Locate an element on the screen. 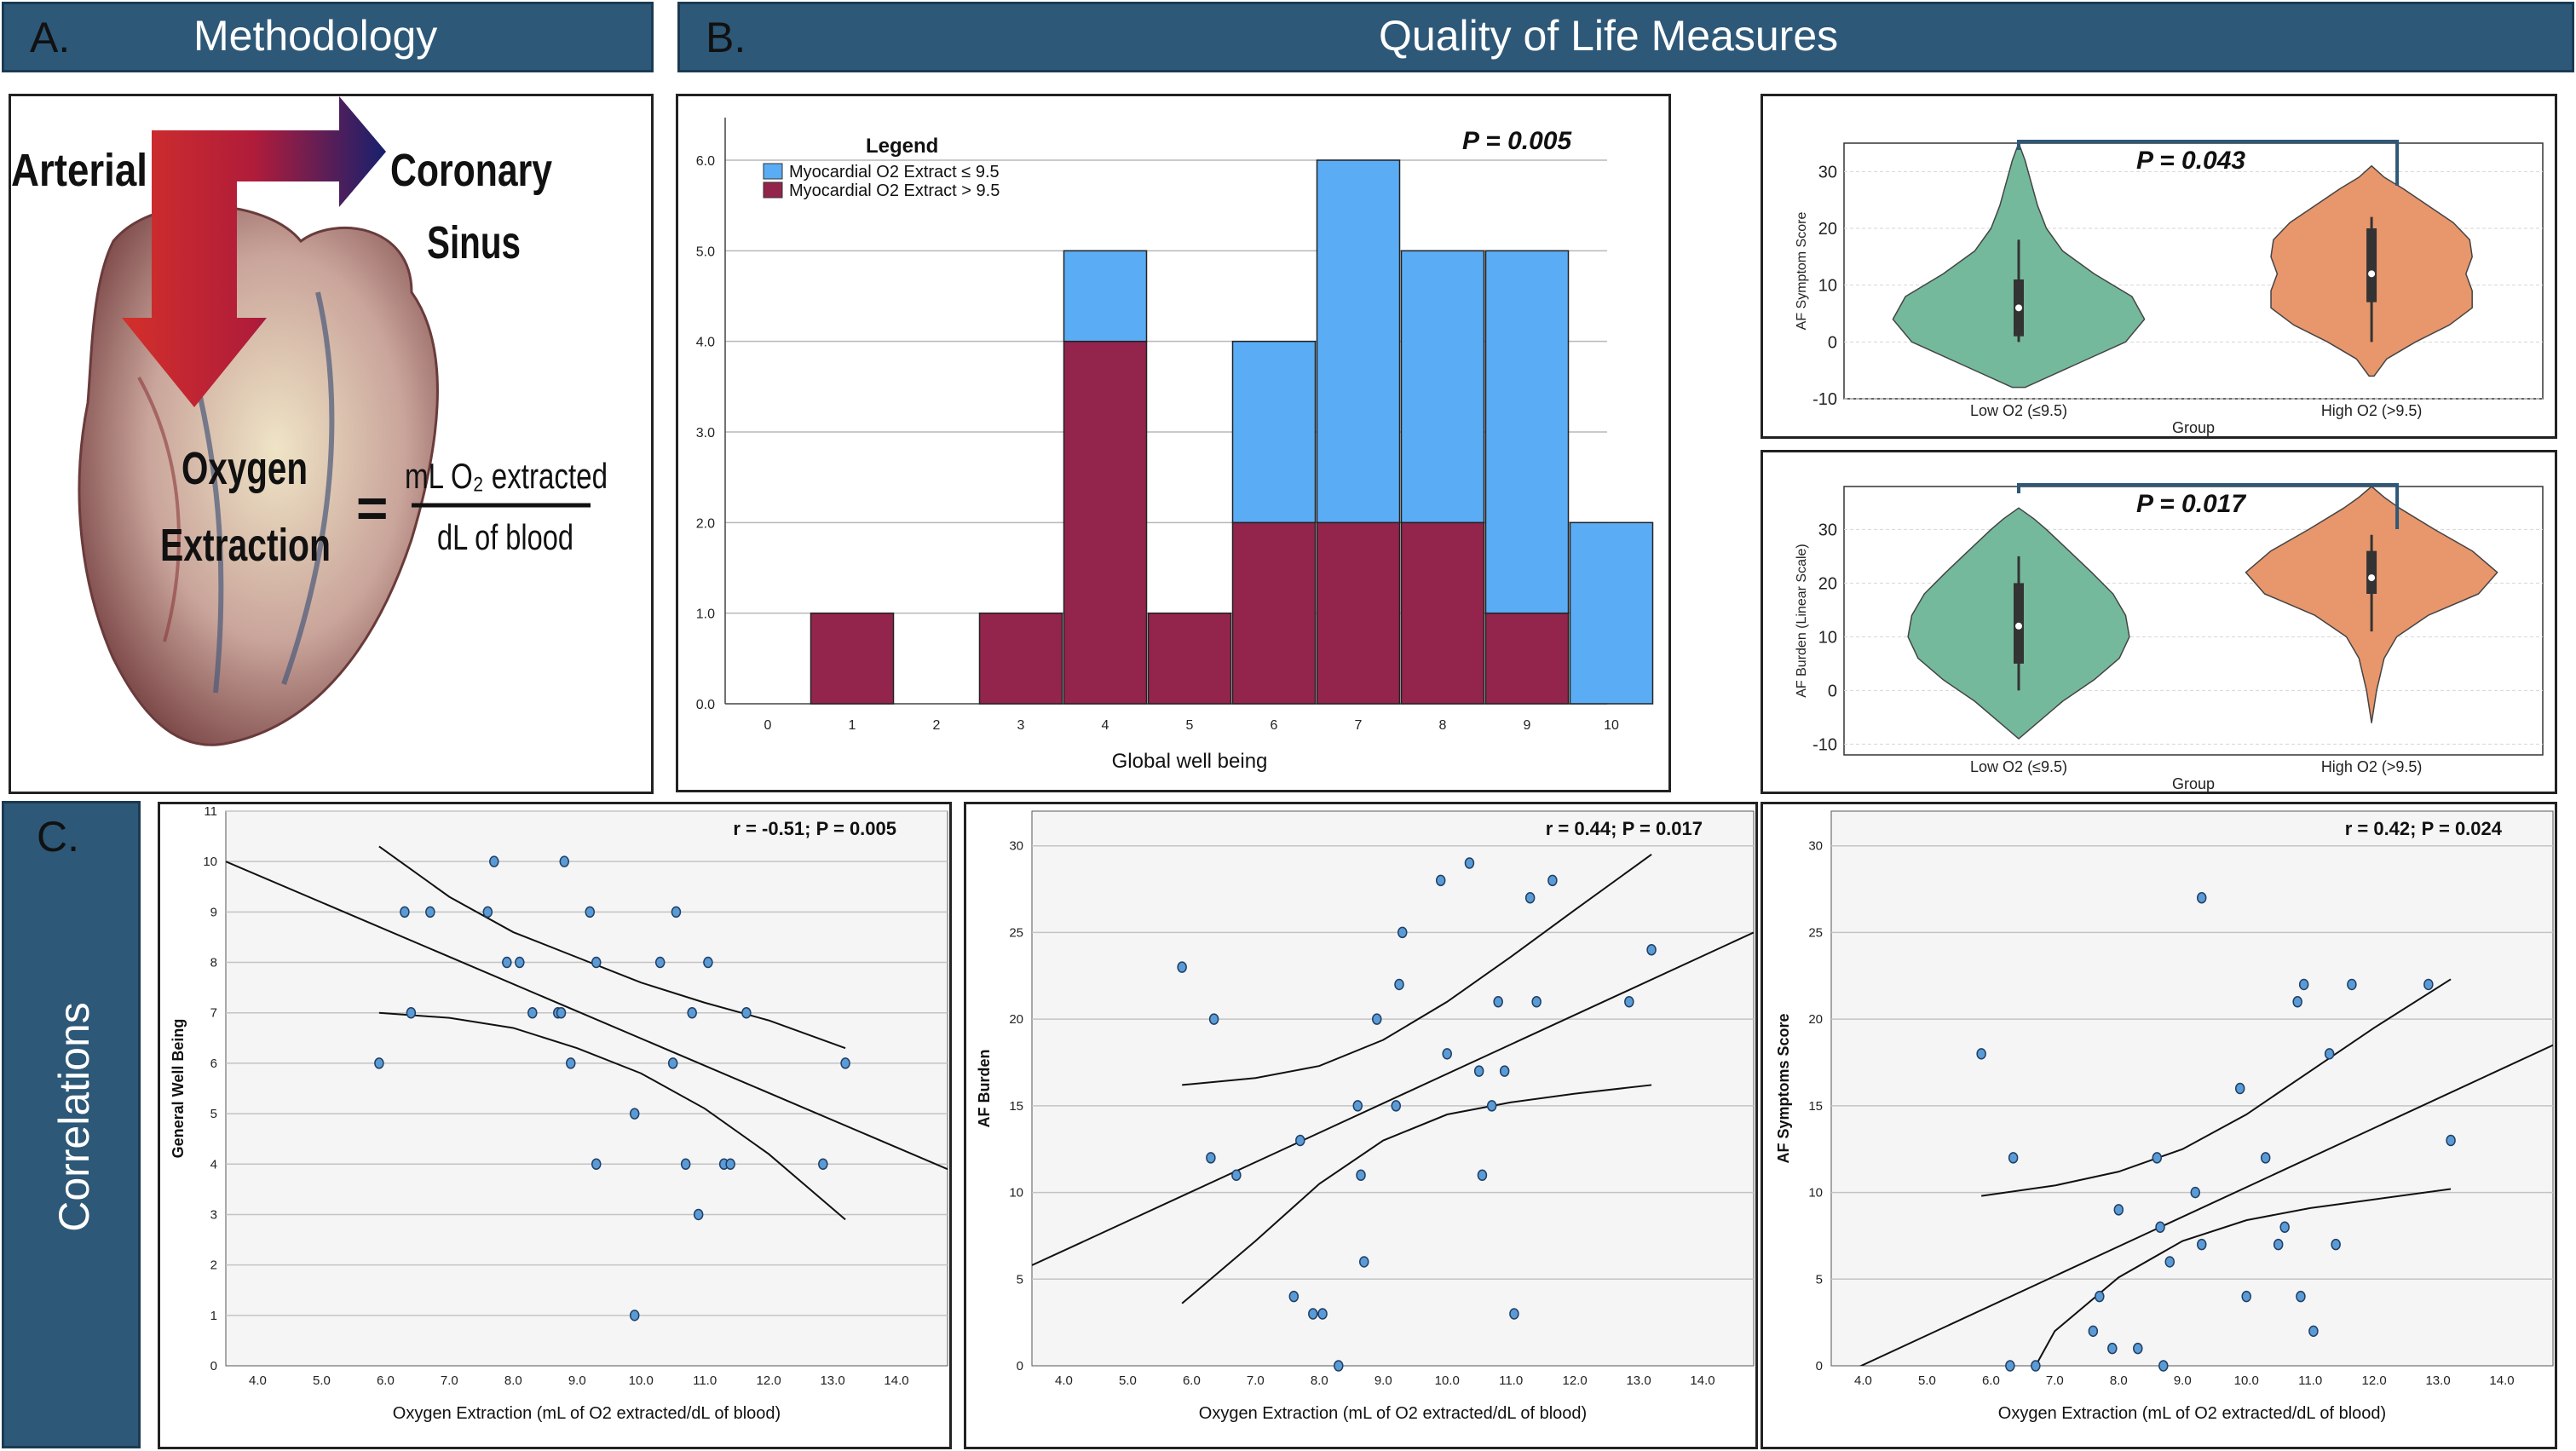 The width and height of the screenshot is (2576, 1451). scatter-x-tick: 13.0 is located at coordinates (1638, 1380).